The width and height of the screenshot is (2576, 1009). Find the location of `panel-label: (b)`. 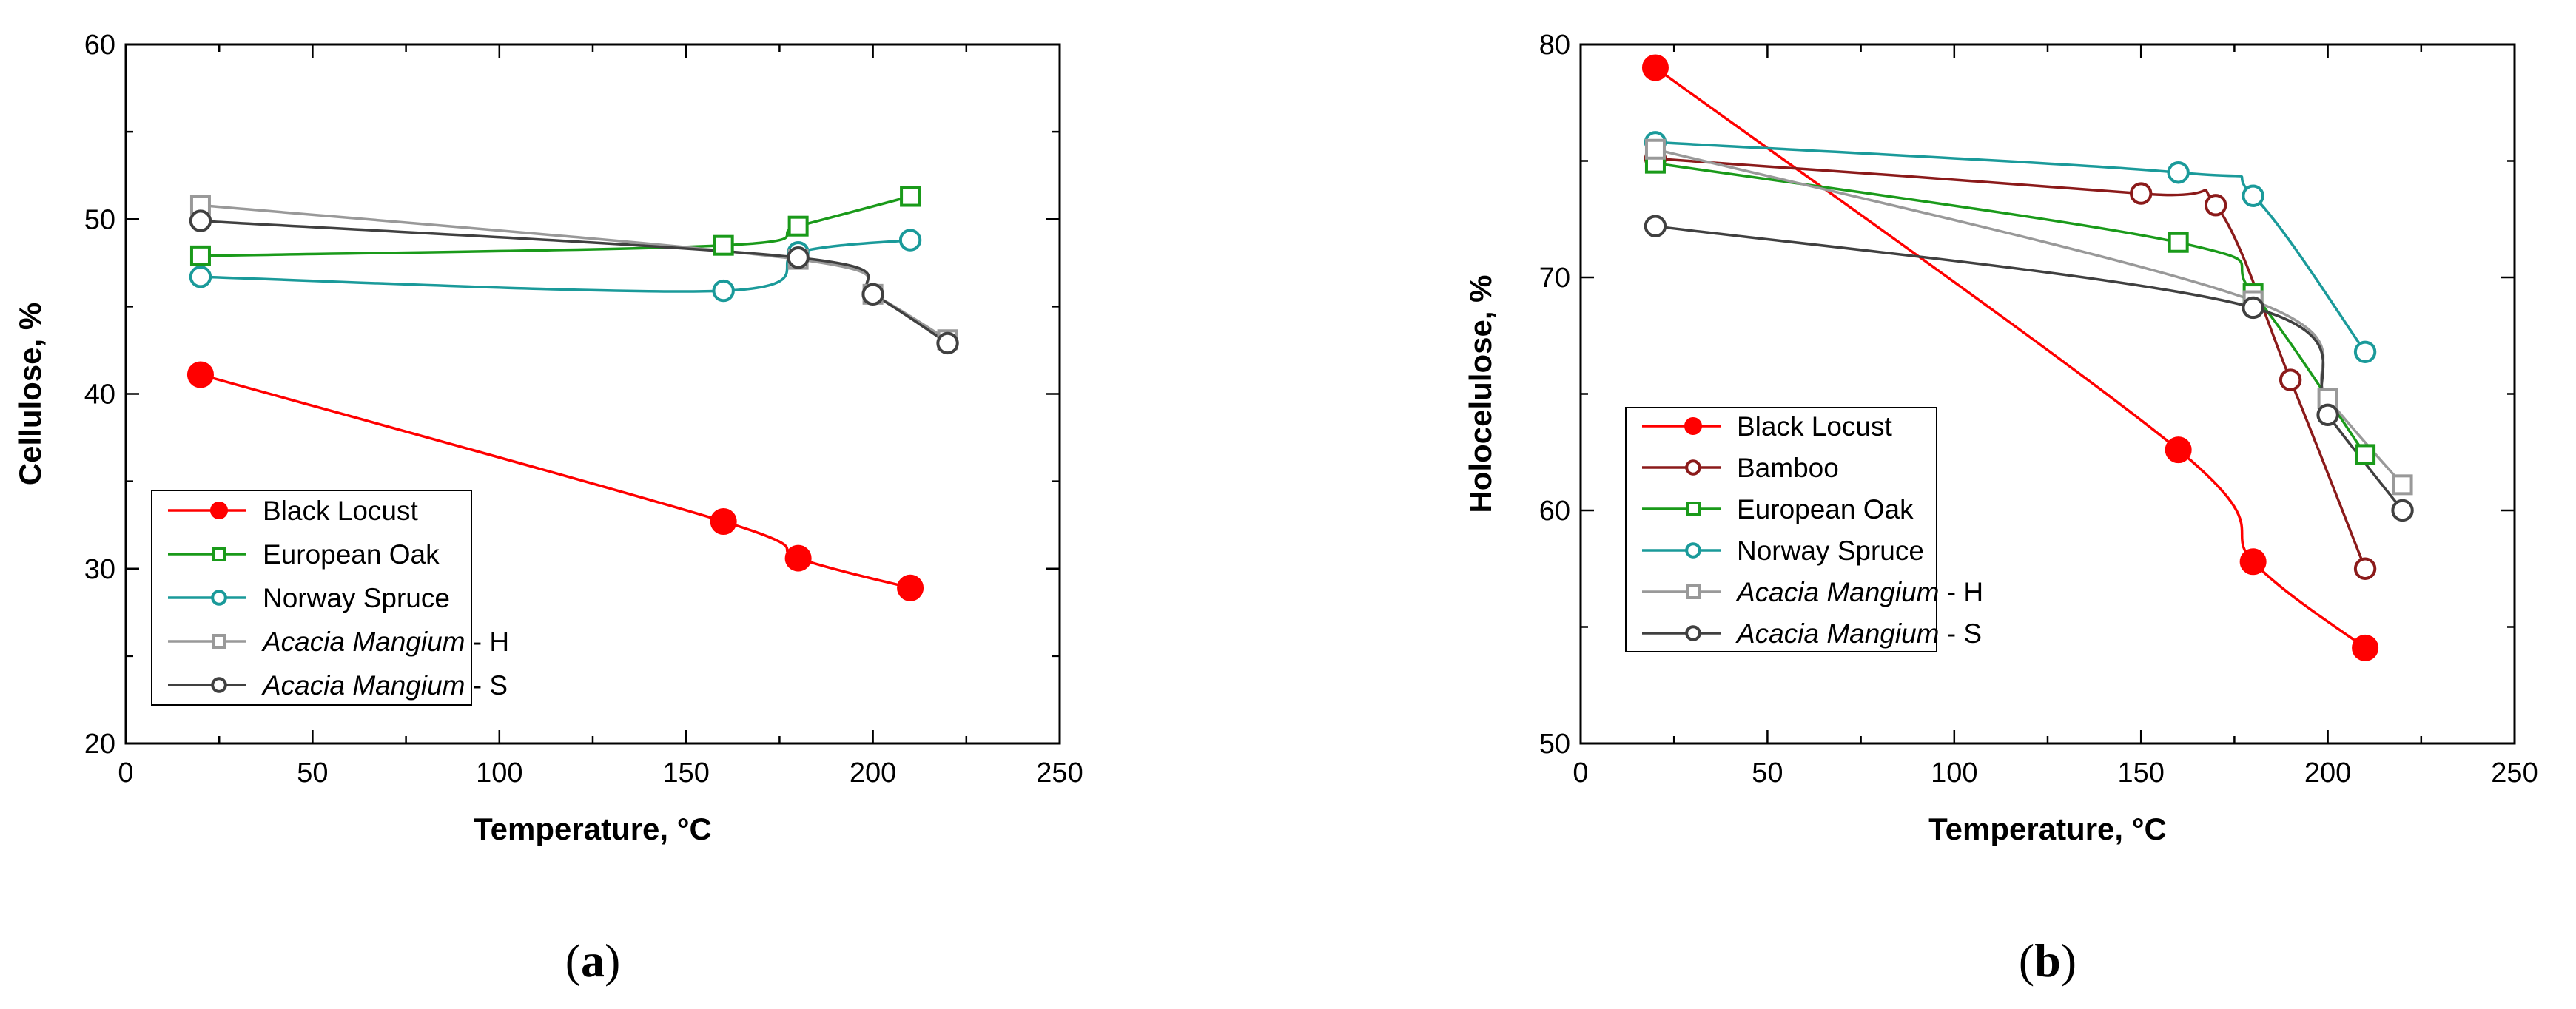

panel-label: (b) is located at coordinates (2047, 960).